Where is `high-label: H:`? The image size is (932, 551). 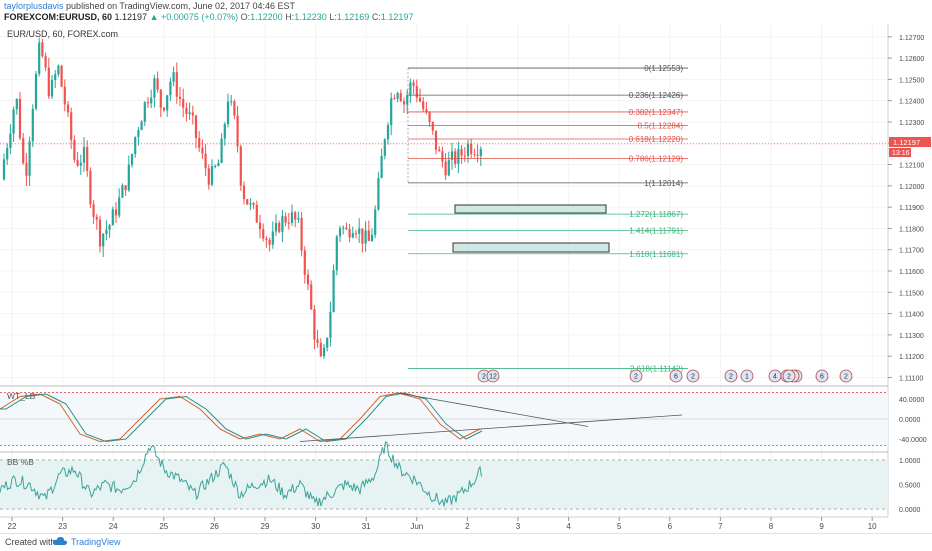 high-label: H: is located at coordinates (290, 17).